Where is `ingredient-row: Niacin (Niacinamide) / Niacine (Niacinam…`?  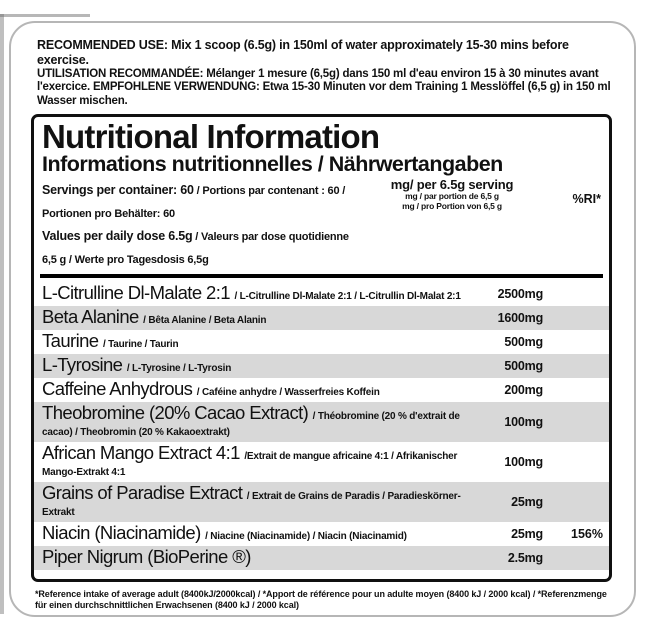
ingredient-row: Niacin (Niacinamide) / Niacine (Niacinam… is located at coordinates (321, 534).